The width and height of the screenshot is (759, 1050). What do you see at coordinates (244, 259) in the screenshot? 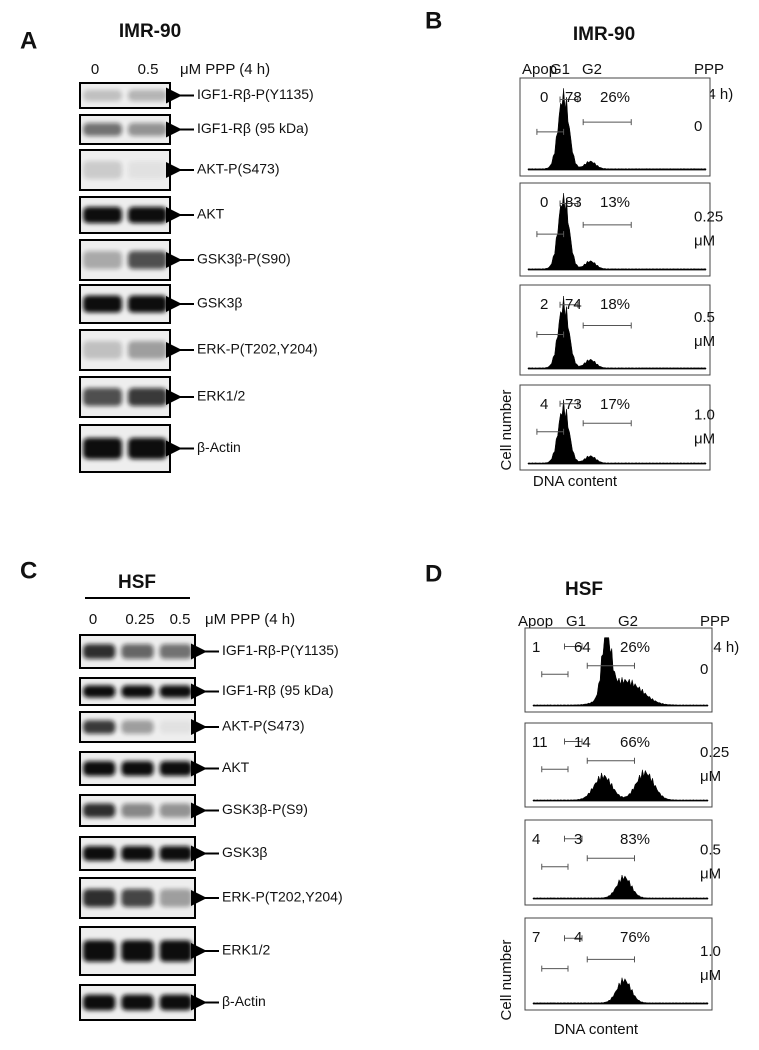
I see `blot-label: GSK3β-P(S90)` at bounding box center [244, 259].